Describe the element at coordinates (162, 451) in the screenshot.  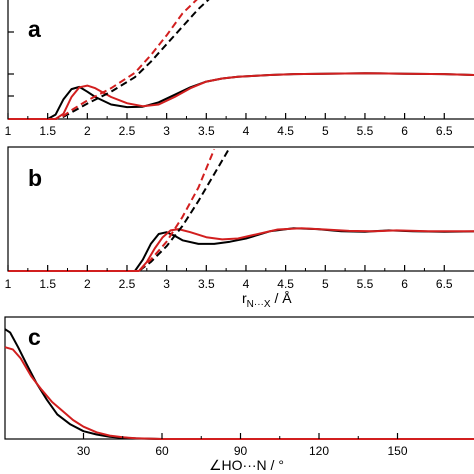
I see `x-tick-label: 60` at that location.